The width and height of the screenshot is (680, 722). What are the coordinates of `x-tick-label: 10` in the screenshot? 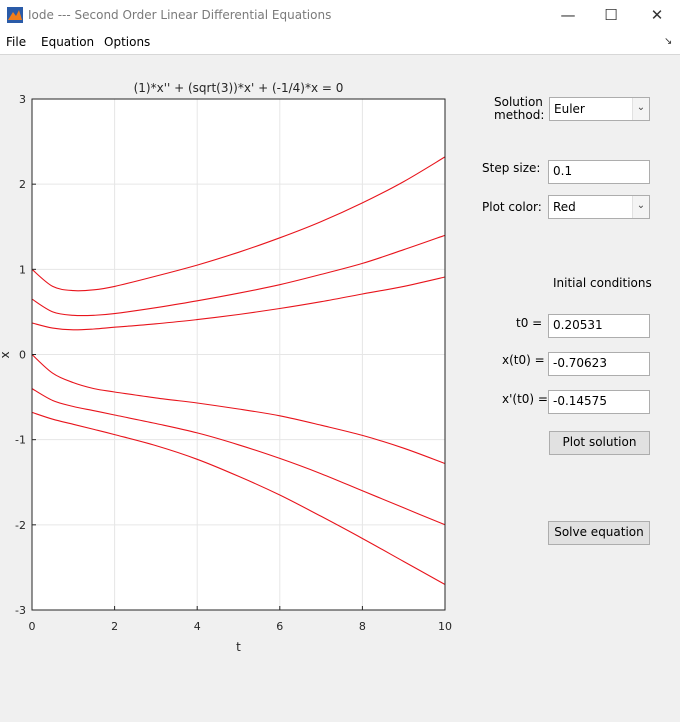 It's located at (445, 626).